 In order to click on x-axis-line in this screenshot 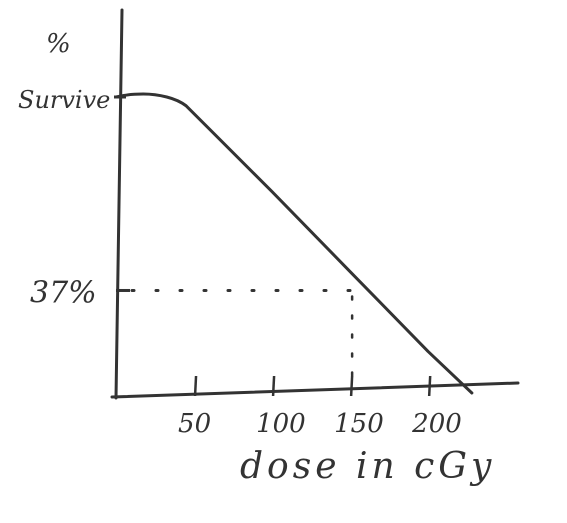, I will do `click(315, 390)`.